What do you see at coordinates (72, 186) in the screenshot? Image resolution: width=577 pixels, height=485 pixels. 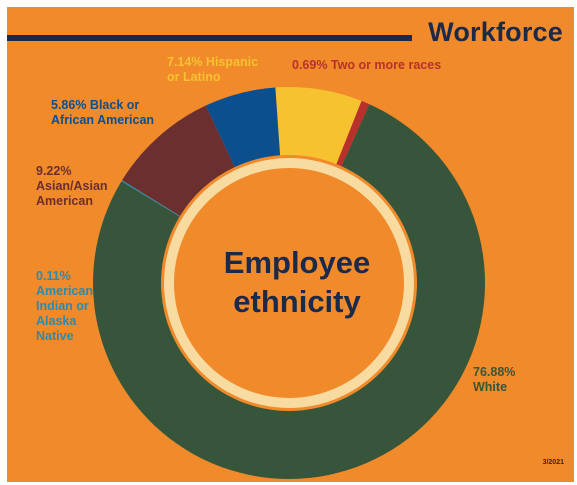 I see `label-asian: 9.22% Asian/Asian American` at bounding box center [72, 186].